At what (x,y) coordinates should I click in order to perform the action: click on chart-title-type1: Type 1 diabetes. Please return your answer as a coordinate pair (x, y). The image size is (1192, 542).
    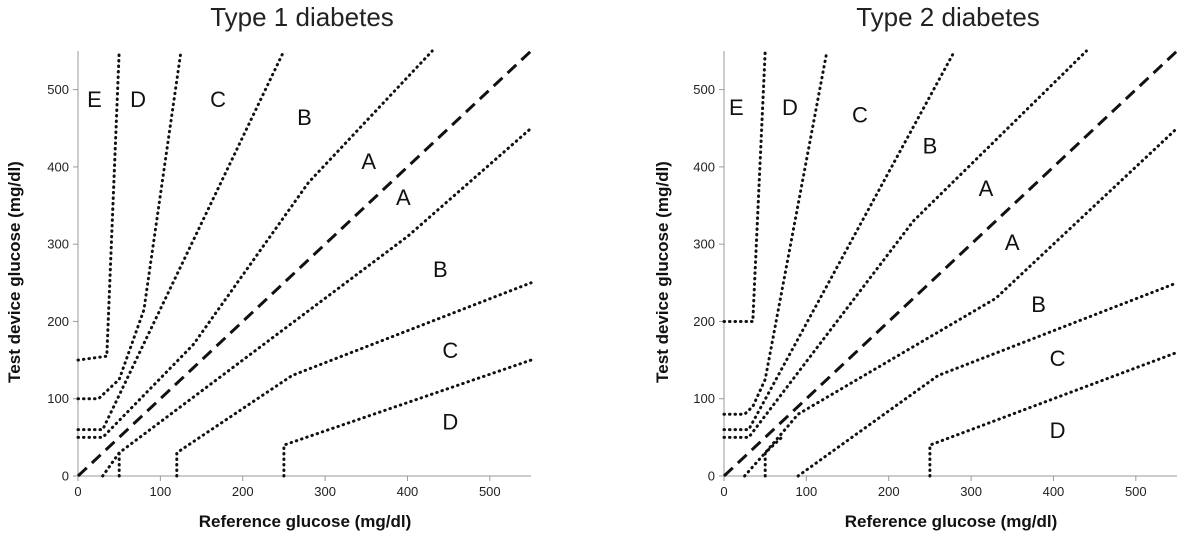
    Looking at the image, I should click on (302, 17).